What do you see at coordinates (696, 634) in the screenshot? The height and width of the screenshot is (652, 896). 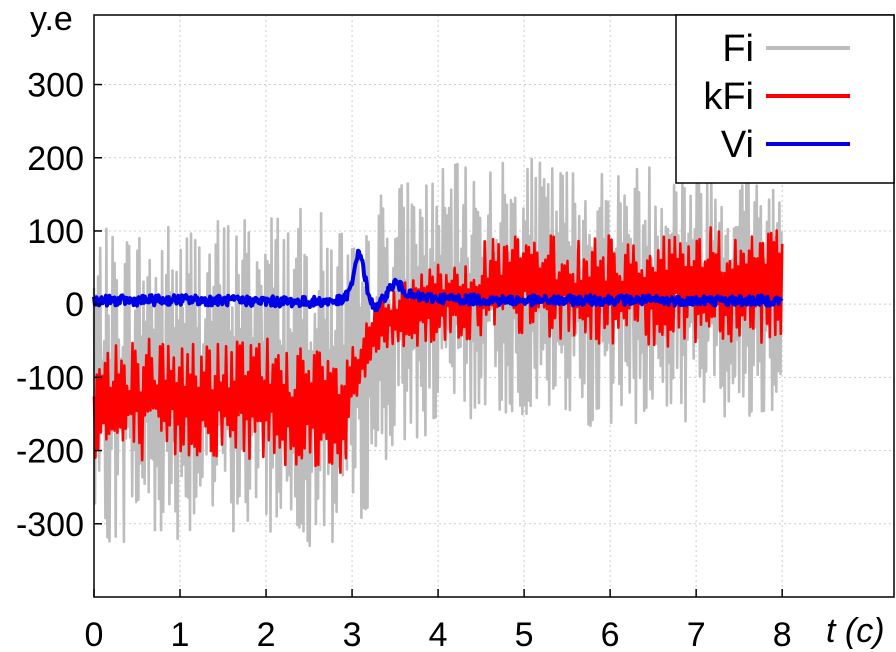 I see `x-tick-label: 7` at bounding box center [696, 634].